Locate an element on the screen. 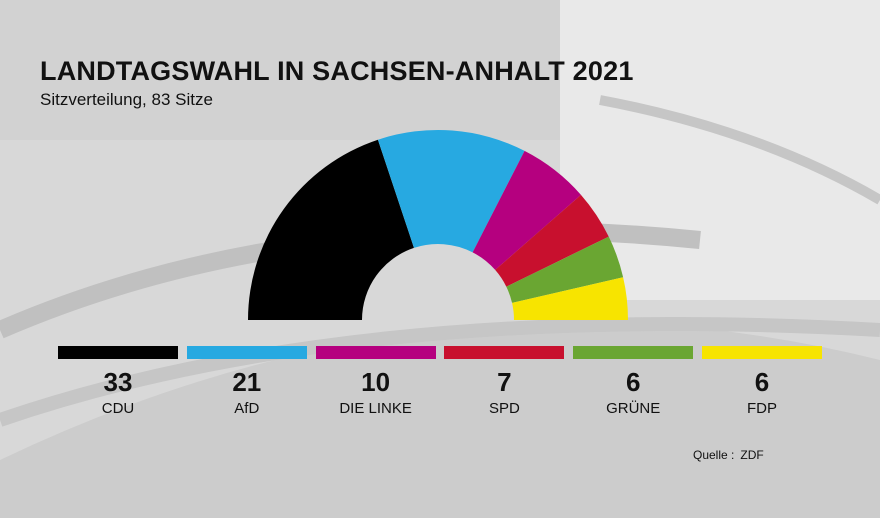 This screenshot has width=880, height=518. legend-seats-afd: 21 is located at coordinates (247, 382).